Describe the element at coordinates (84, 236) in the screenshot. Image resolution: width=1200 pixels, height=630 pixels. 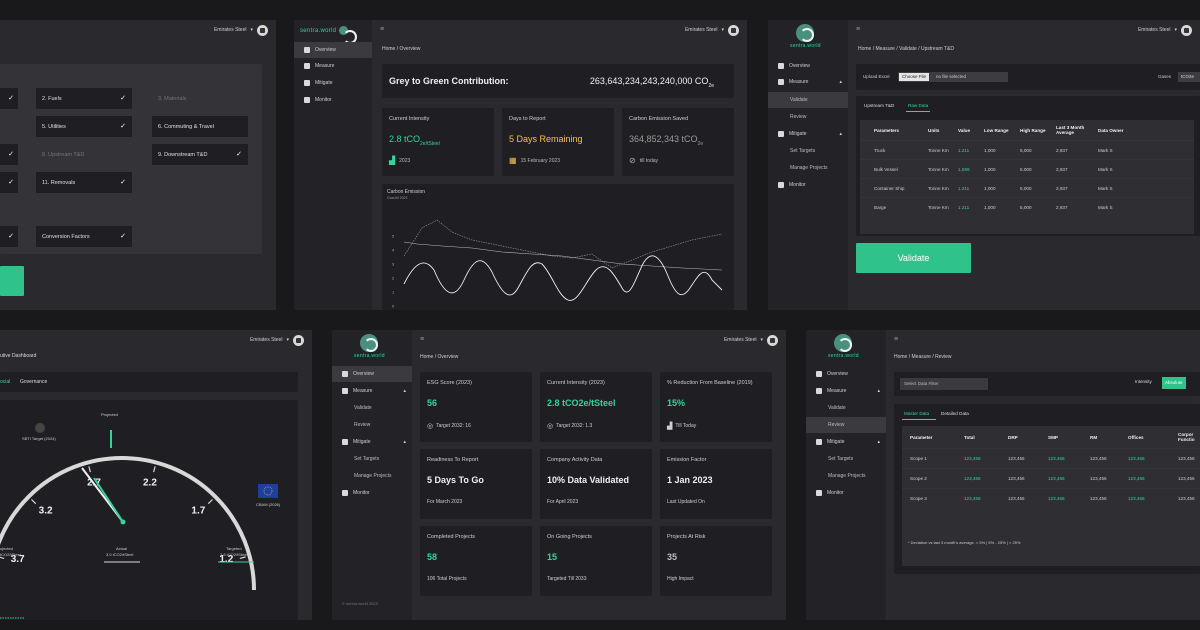
I see `category-tile-conversion: Conversion Factors ✓` at that location.